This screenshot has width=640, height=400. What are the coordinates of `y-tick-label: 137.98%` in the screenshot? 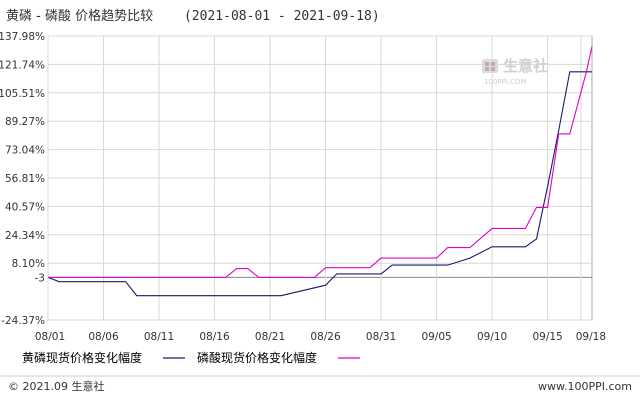 It's located at (22, 37).